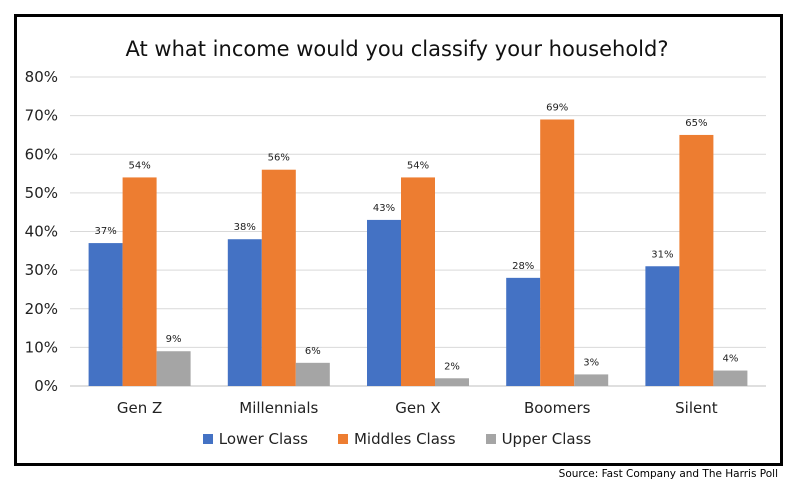  I want to click on y-tick-label: 50%, so click(41, 193).